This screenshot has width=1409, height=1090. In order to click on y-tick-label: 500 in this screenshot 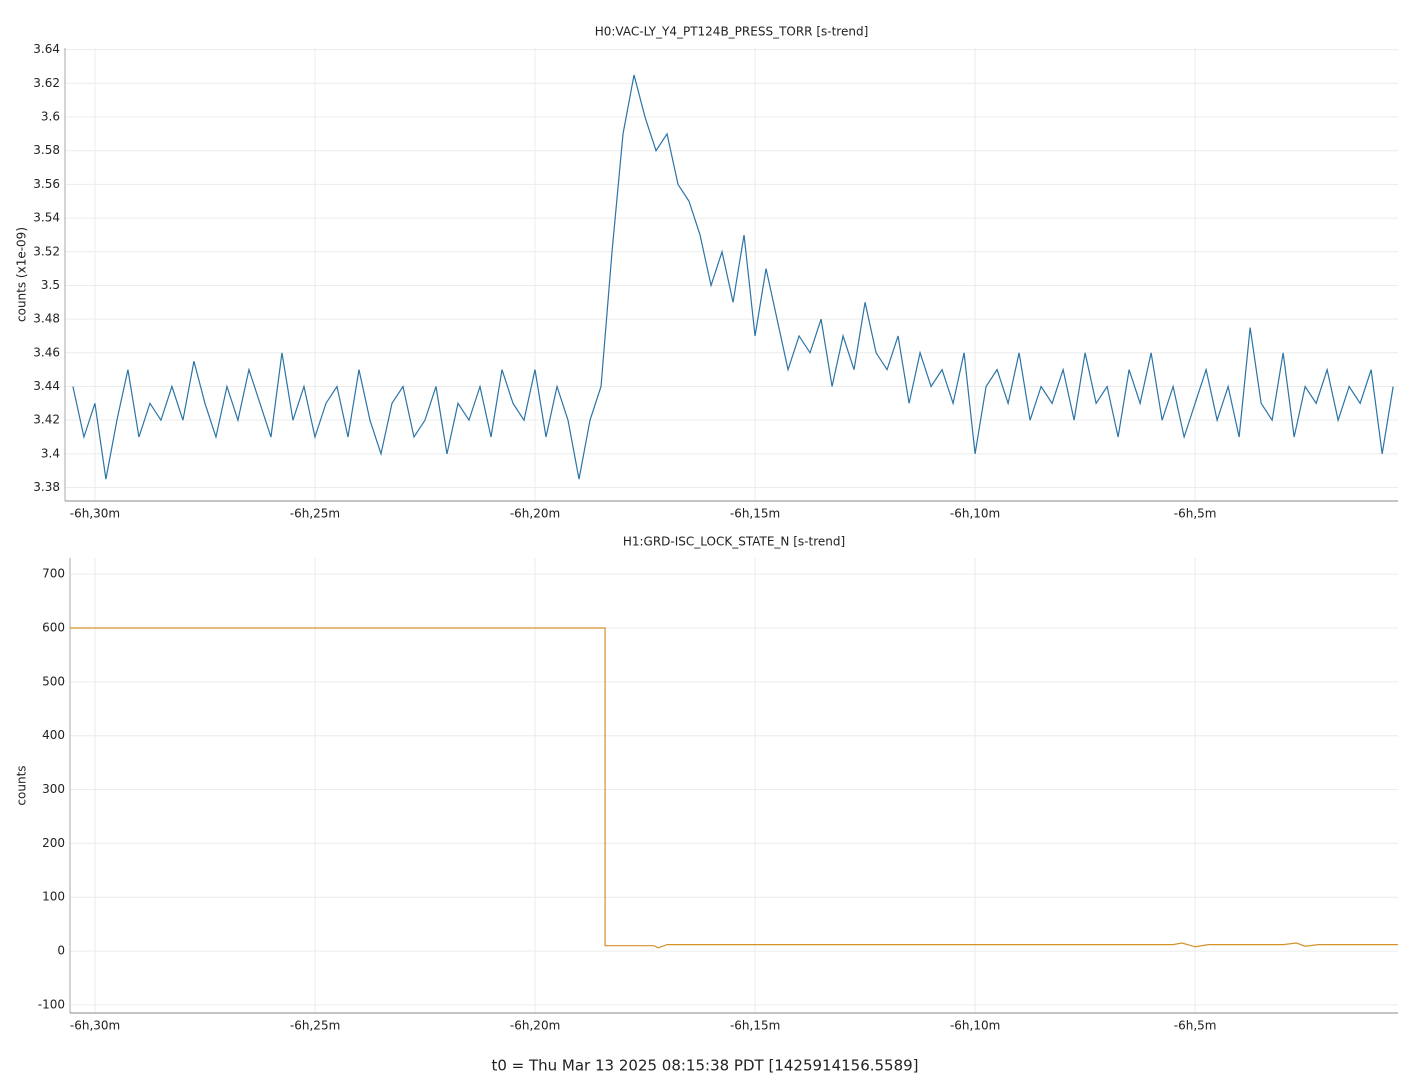, I will do `click(53, 681)`.